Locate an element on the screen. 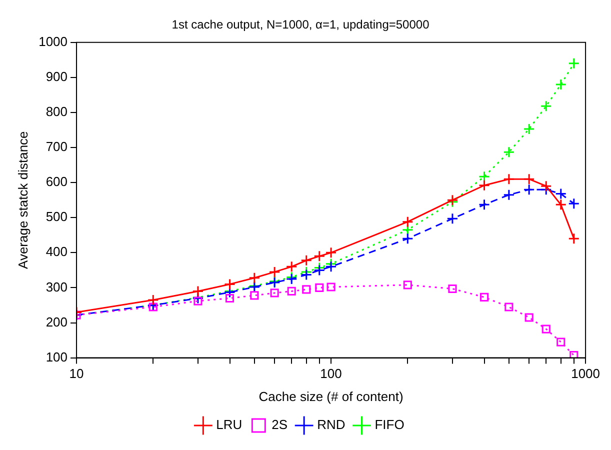 The width and height of the screenshot is (611, 450). y-tick-label: 100 is located at coordinates (57, 356).